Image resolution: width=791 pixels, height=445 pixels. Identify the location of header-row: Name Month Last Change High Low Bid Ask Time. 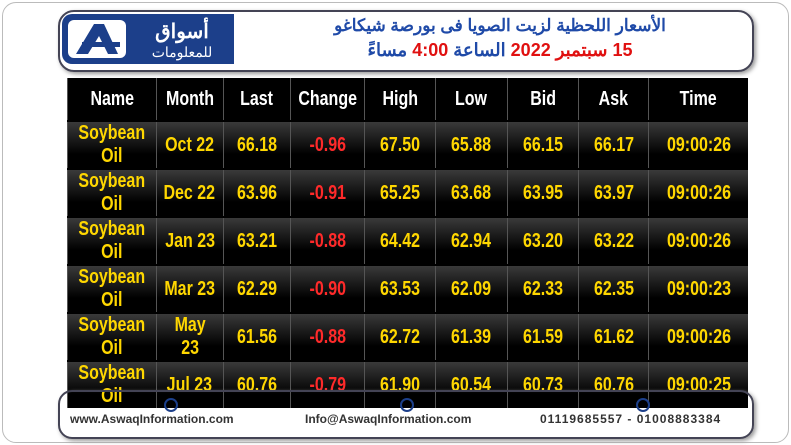
(407, 99).